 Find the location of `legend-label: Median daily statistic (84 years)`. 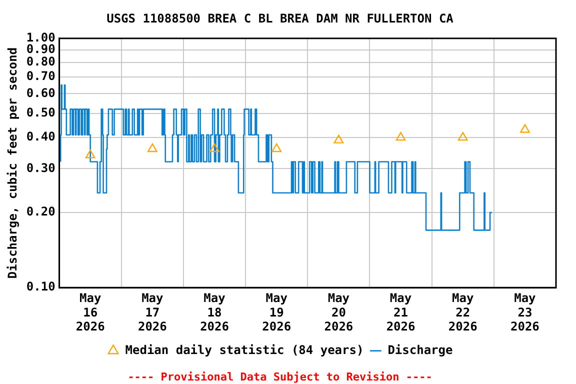

legend-label: Median daily statistic (84 years) is located at coordinates (244, 349).